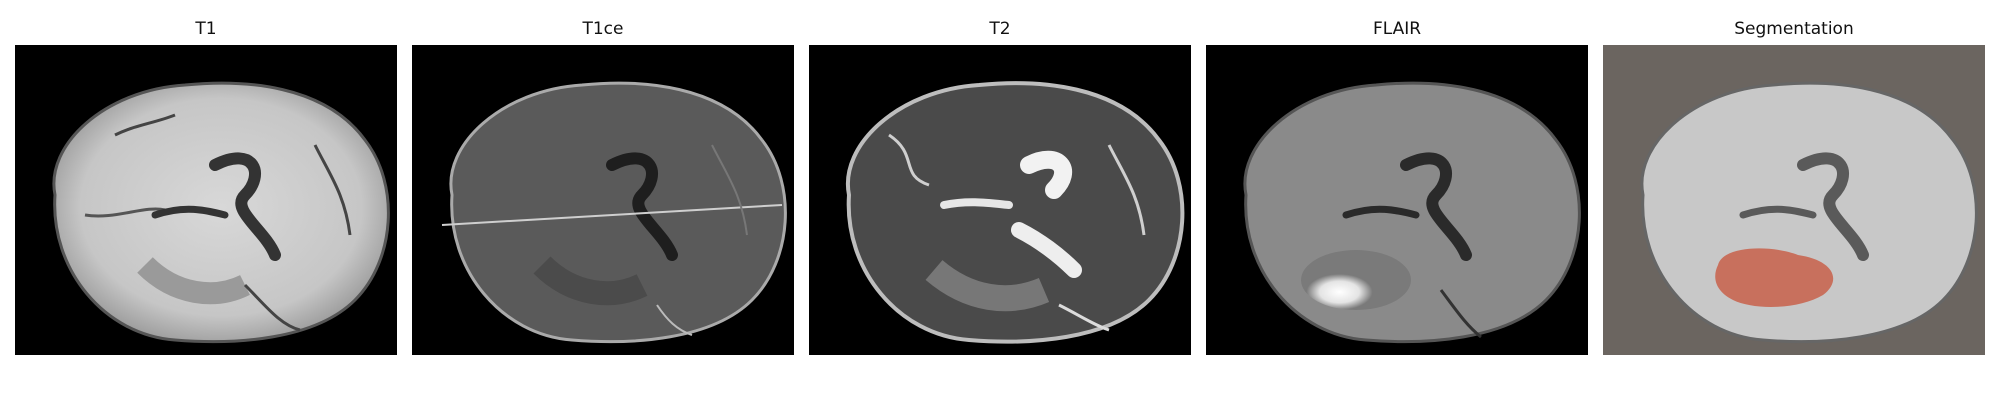  What do you see at coordinates (1774, 277) in the screenshot?
I see `tumor-segmentation-mask` at bounding box center [1774, 277].